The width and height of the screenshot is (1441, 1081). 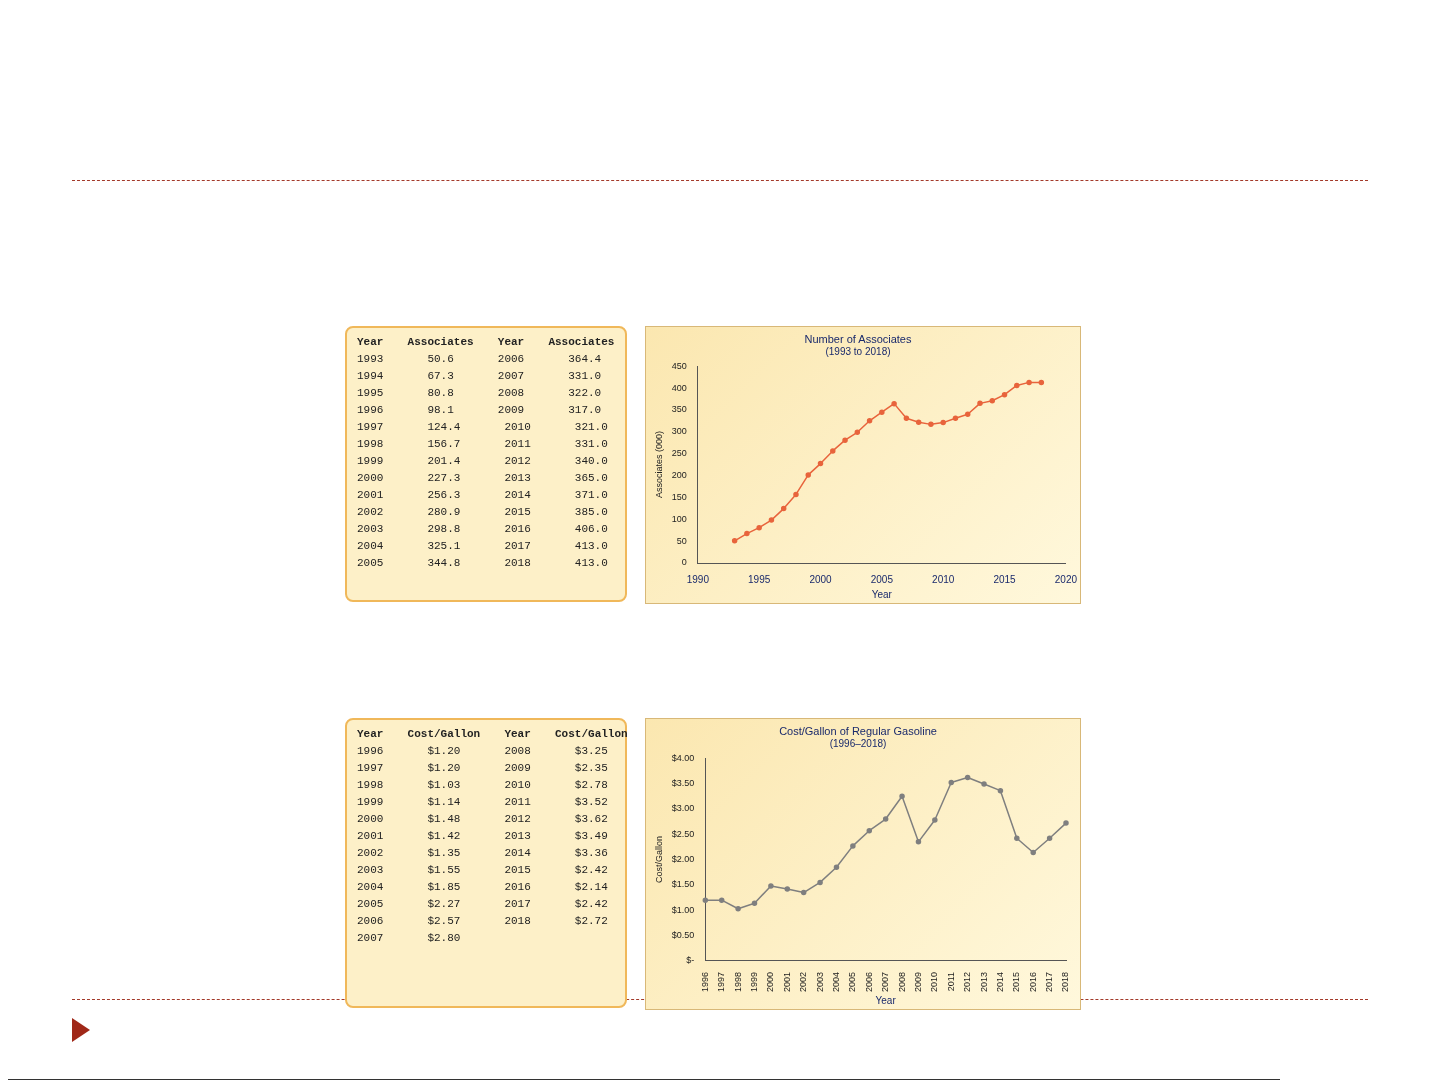 I want to click on text: 2005 344.8 2018 413.0, so click(x=483, y=563).